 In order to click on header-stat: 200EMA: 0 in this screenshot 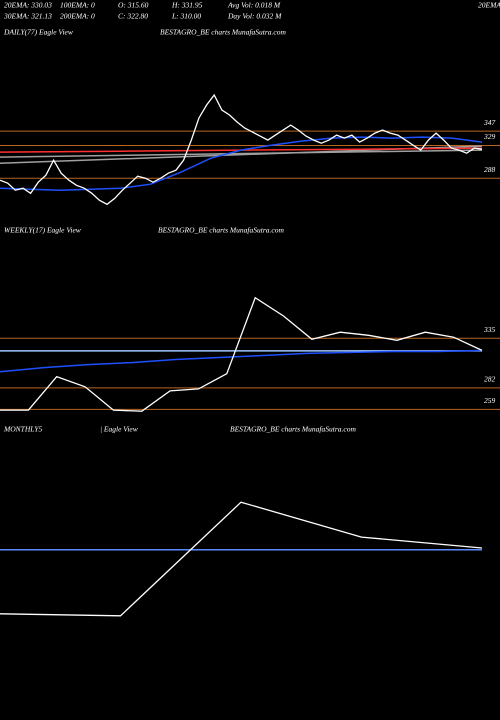, I will do `click(77, 16)`.